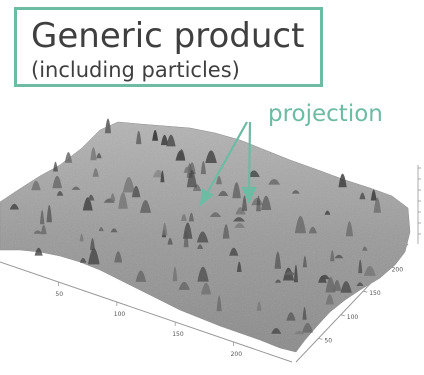  Describe the element at coordinates (328, 340) in the screenshot. I see `y-axis-tick-label: 50` at that location.